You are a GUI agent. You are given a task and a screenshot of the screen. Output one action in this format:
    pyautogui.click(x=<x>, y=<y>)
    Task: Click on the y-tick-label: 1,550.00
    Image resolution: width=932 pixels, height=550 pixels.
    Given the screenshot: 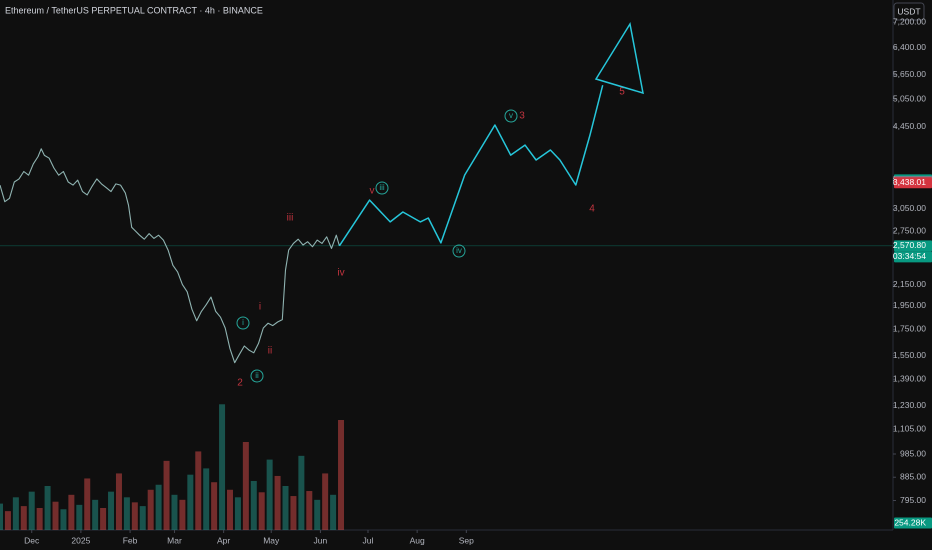 What is the action you would take?
    pyautogui.click(x=909, y=355)
    